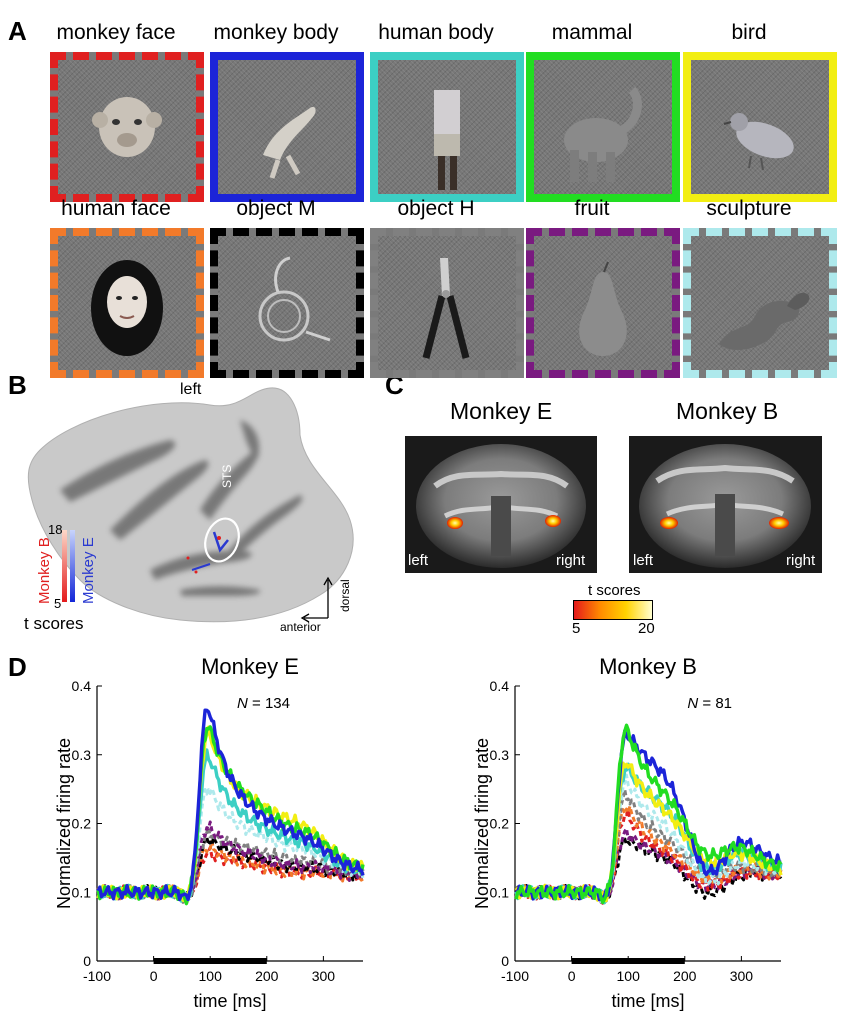  I want to click on hemisphere-label: left, so click(191, 389).